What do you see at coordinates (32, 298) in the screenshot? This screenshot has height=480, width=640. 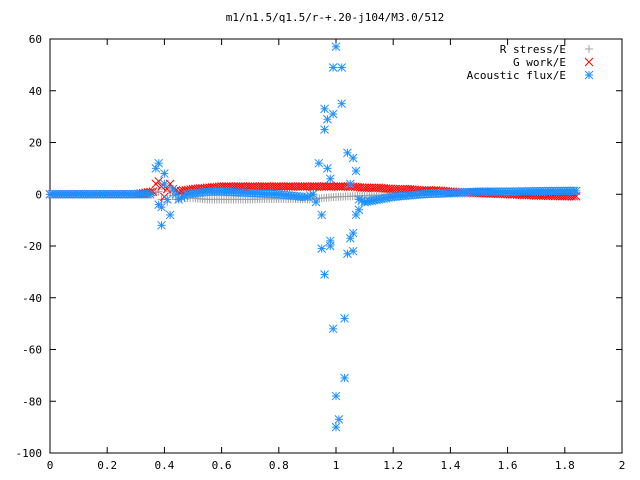 I see `y-tick-label: -40` at bounding box center [32, 298].